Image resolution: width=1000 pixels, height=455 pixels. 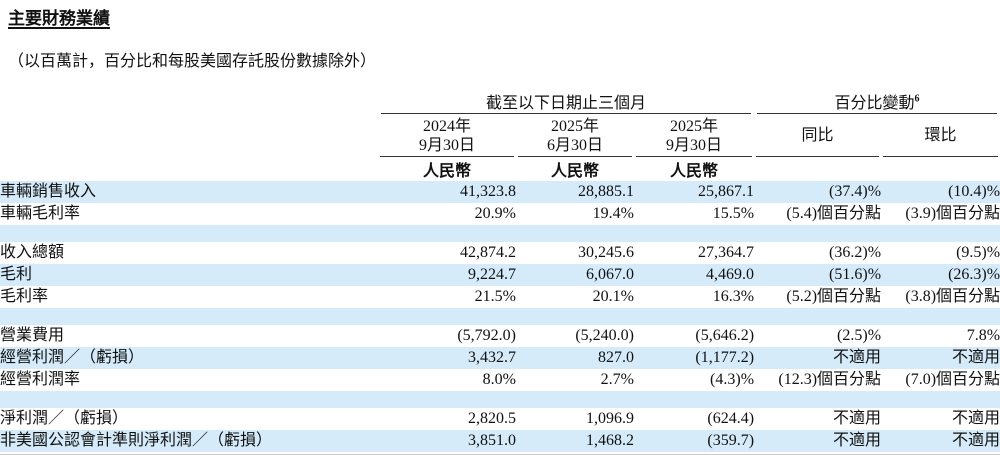 What do you see at coordinates (978, 252) in the screenshot?
I see `cell-value: (9.5)%` at bounding box center [978, 252].